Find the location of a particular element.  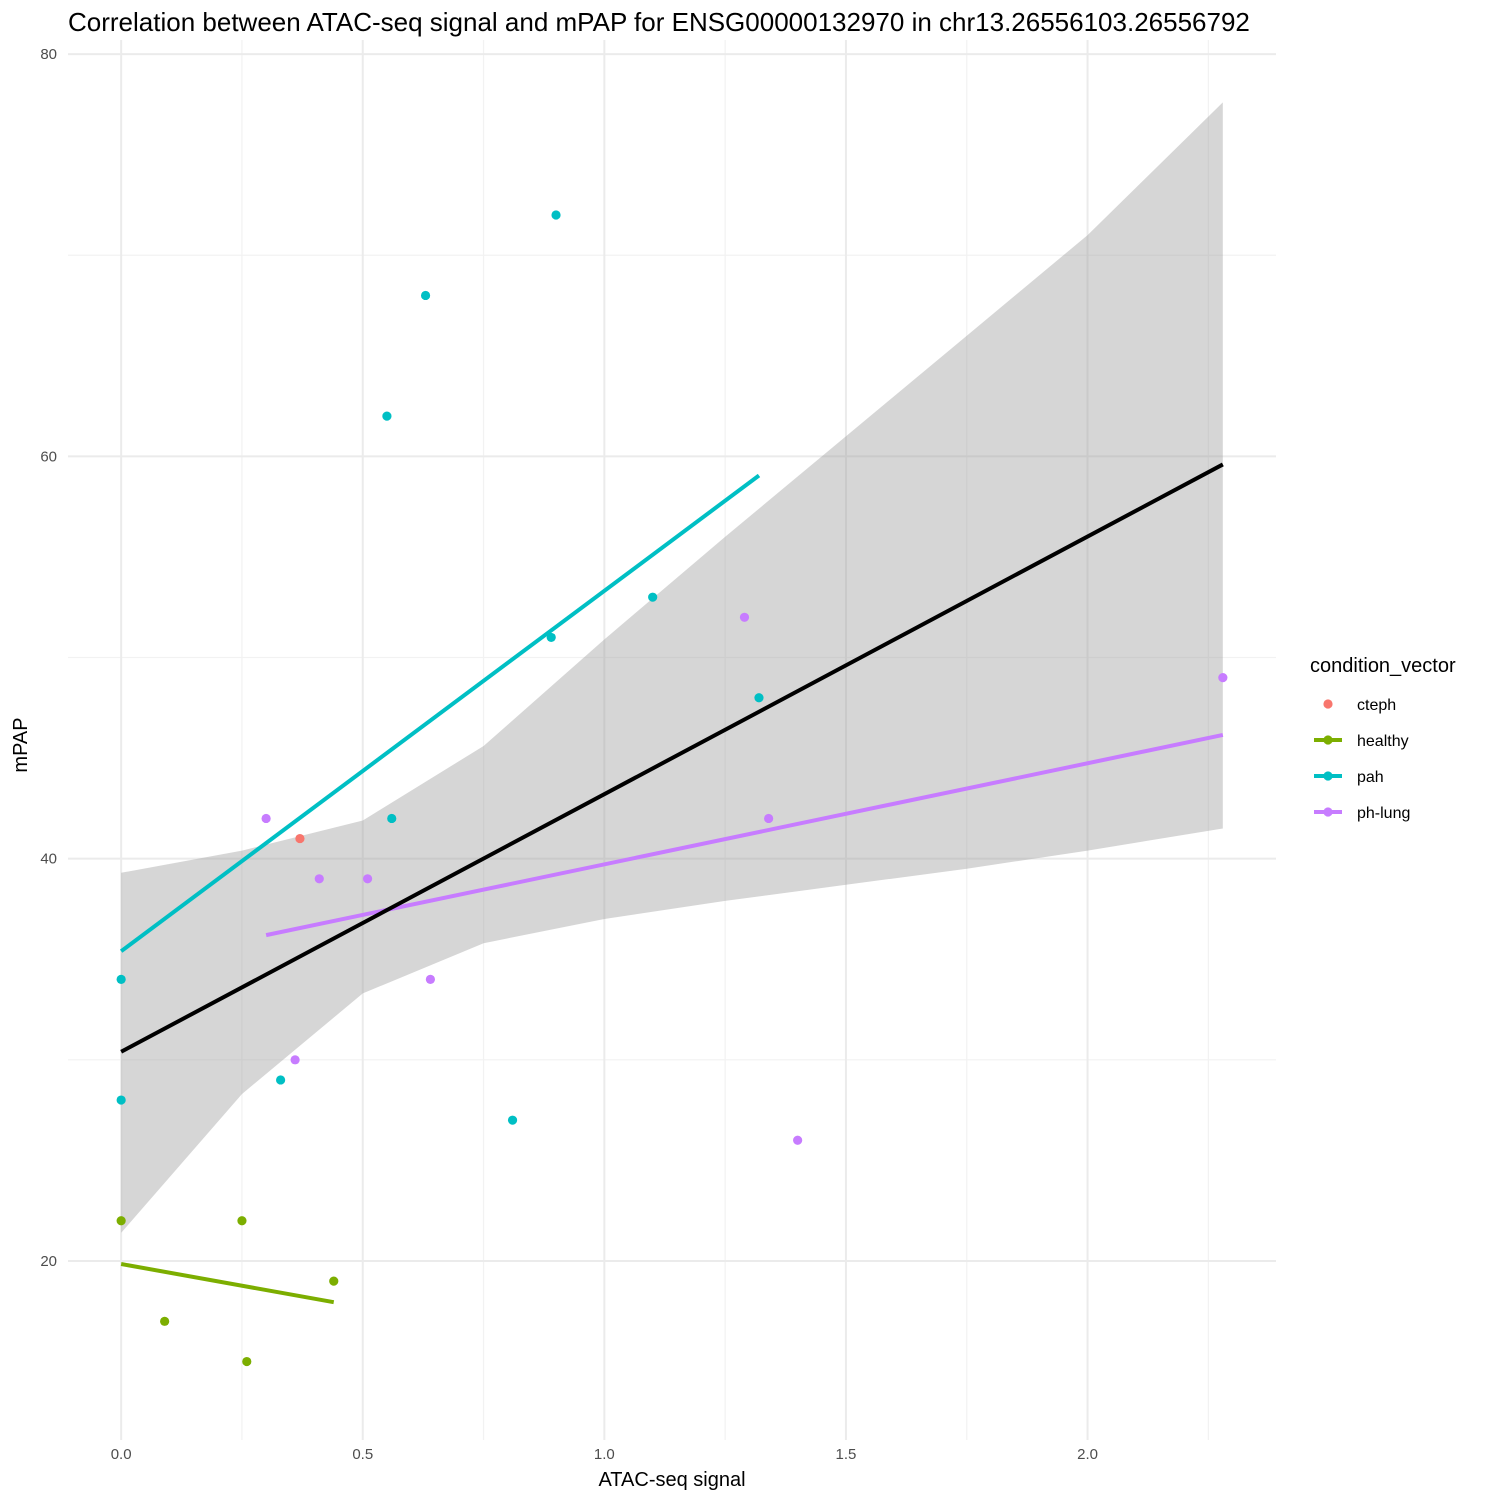

x-tick-label: 2.0 is located at coordinates (1087, 1454).